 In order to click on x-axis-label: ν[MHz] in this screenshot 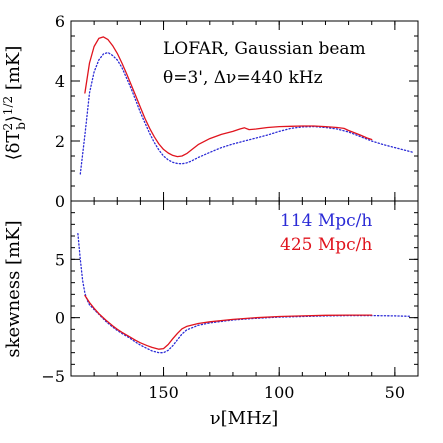, I will do `click(244, 418)`.